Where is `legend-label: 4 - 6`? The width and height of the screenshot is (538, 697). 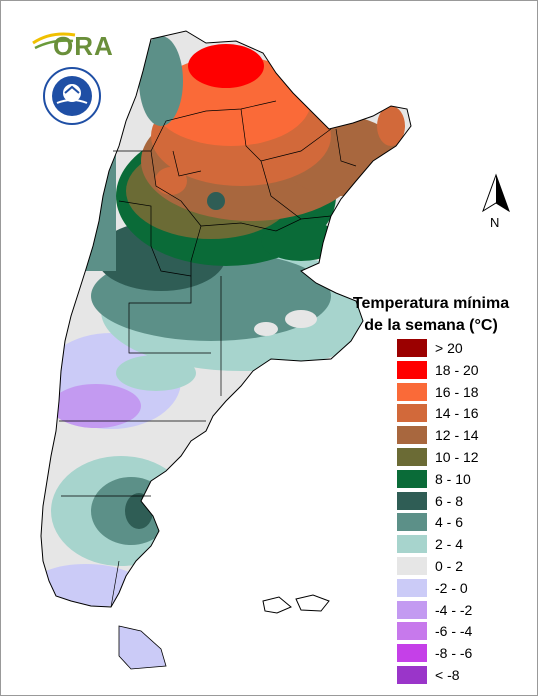 legend-label: 4 - 6 is located at coordinates (449, 522).